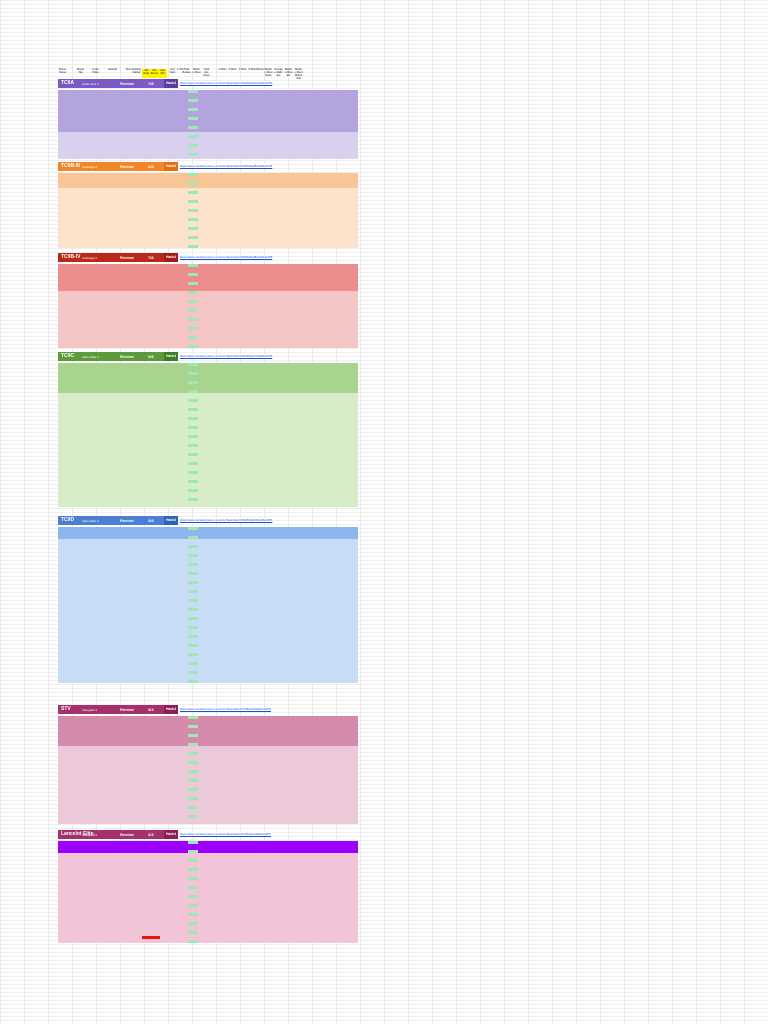 The height and width of the screenshot is (1024, 768). What do you see at coordinates (288, 72) in the screenshot?
I see `column-header: Medium Best Elo` at bounding box center [288, 72].